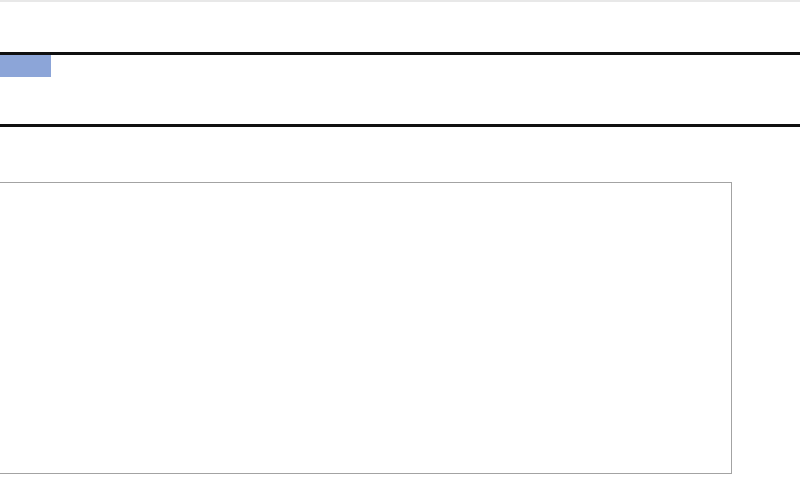  Describe the element at coordinates (400, 100) in the screenshot. I see `table-value-row` at that location.